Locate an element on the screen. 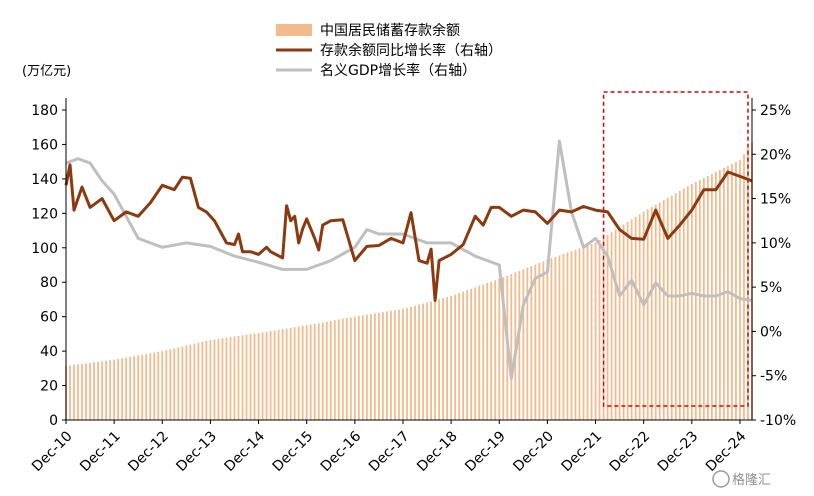  right-tick-label: -10% is located at coordinates (778, 421).